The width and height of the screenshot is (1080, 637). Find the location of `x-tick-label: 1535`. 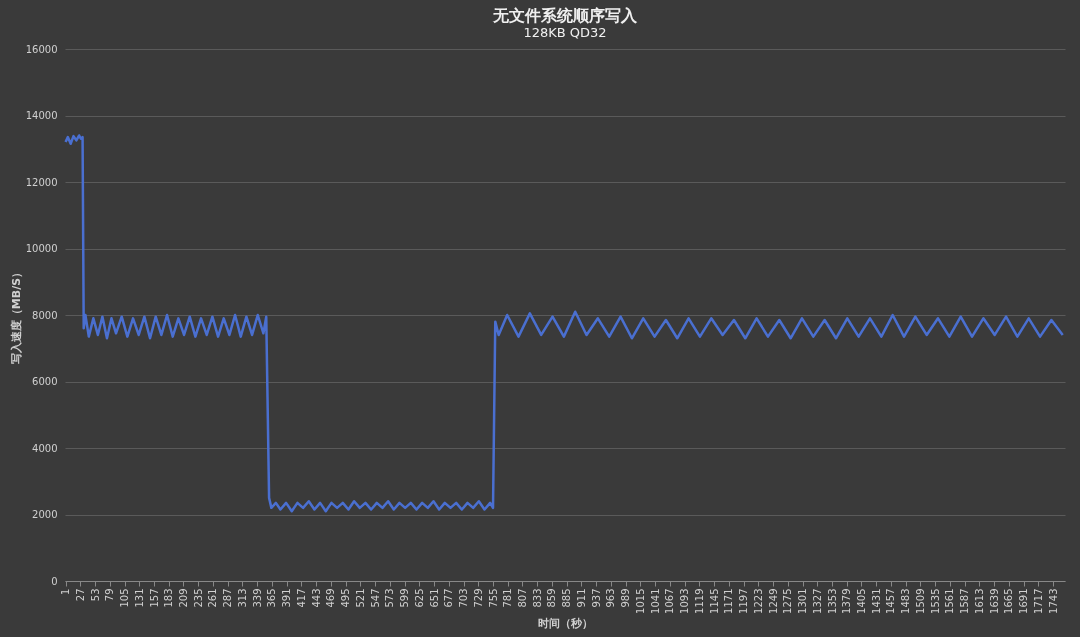

x-tick-label: 1535 is located at coordinates (935, 601).